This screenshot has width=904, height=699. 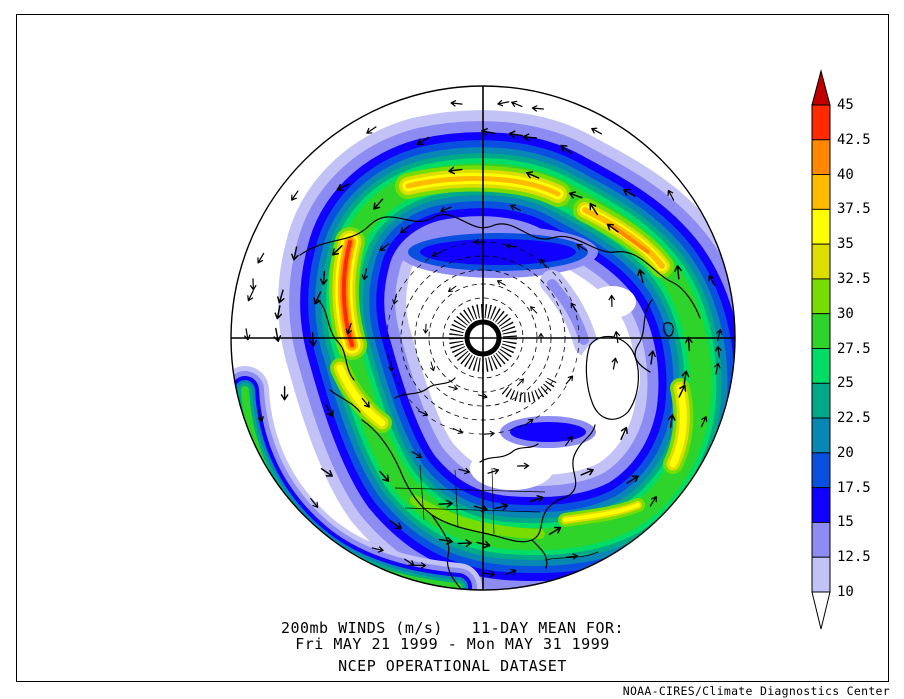 I want to click on dataset-name: NCEP OPERATIONAL DATASET, so click(x=452, y=666).